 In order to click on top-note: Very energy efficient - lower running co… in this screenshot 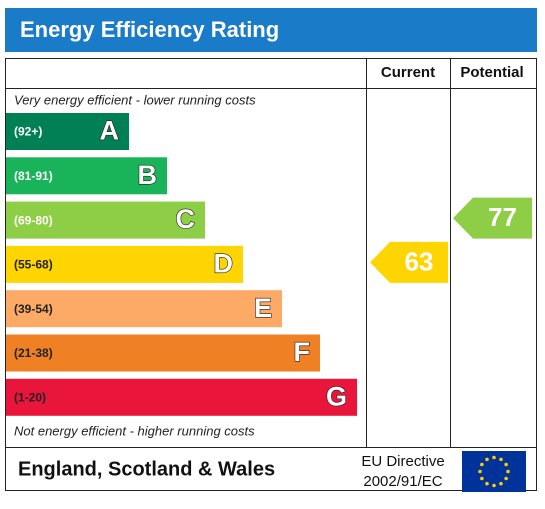, I will do `click(135, 99)`.